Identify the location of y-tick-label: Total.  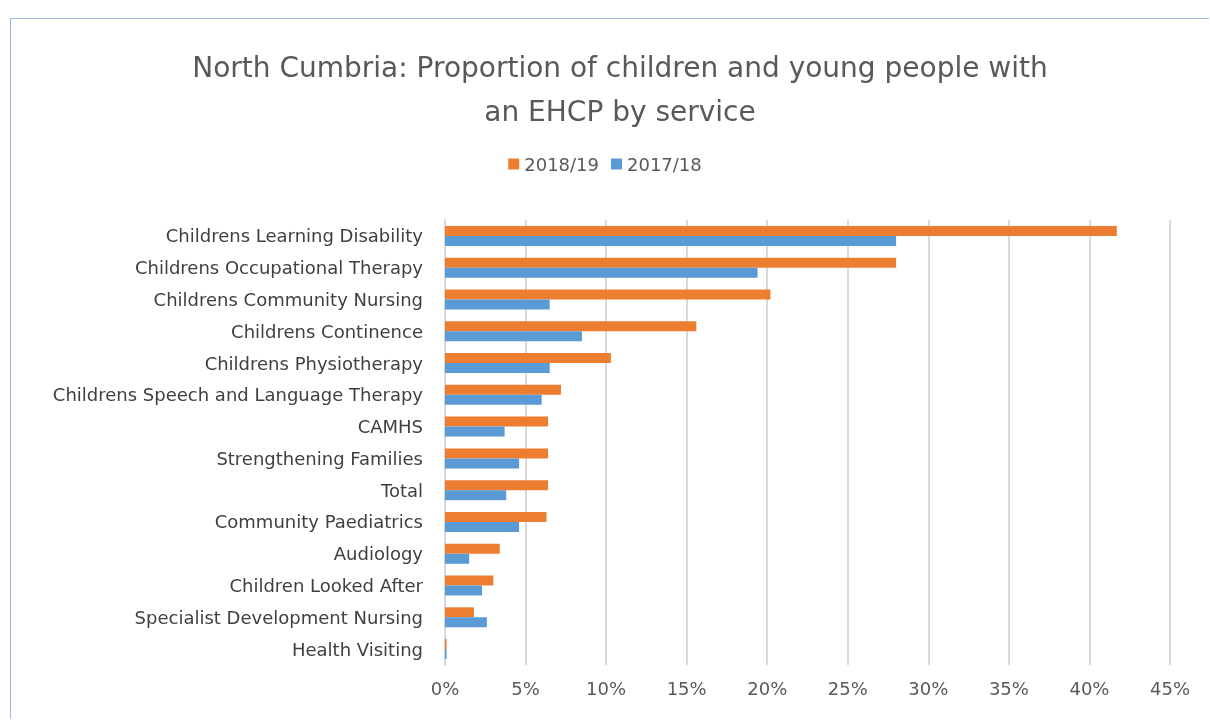
(401, 490).